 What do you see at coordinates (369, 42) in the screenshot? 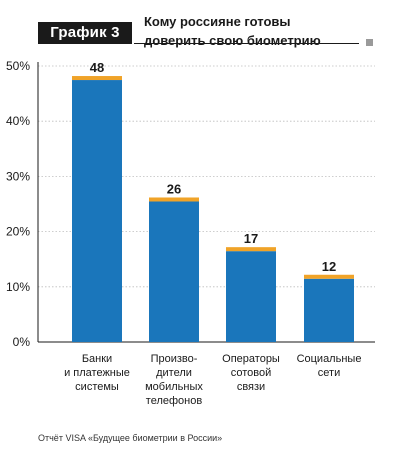
I see `corner-square-marker` at bounding box center [369, 42].